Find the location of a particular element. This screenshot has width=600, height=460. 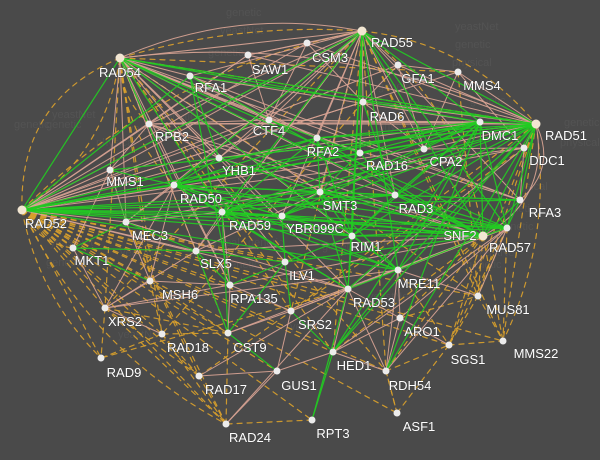

graph-node-rad53 is located at coordinates (348, 289).